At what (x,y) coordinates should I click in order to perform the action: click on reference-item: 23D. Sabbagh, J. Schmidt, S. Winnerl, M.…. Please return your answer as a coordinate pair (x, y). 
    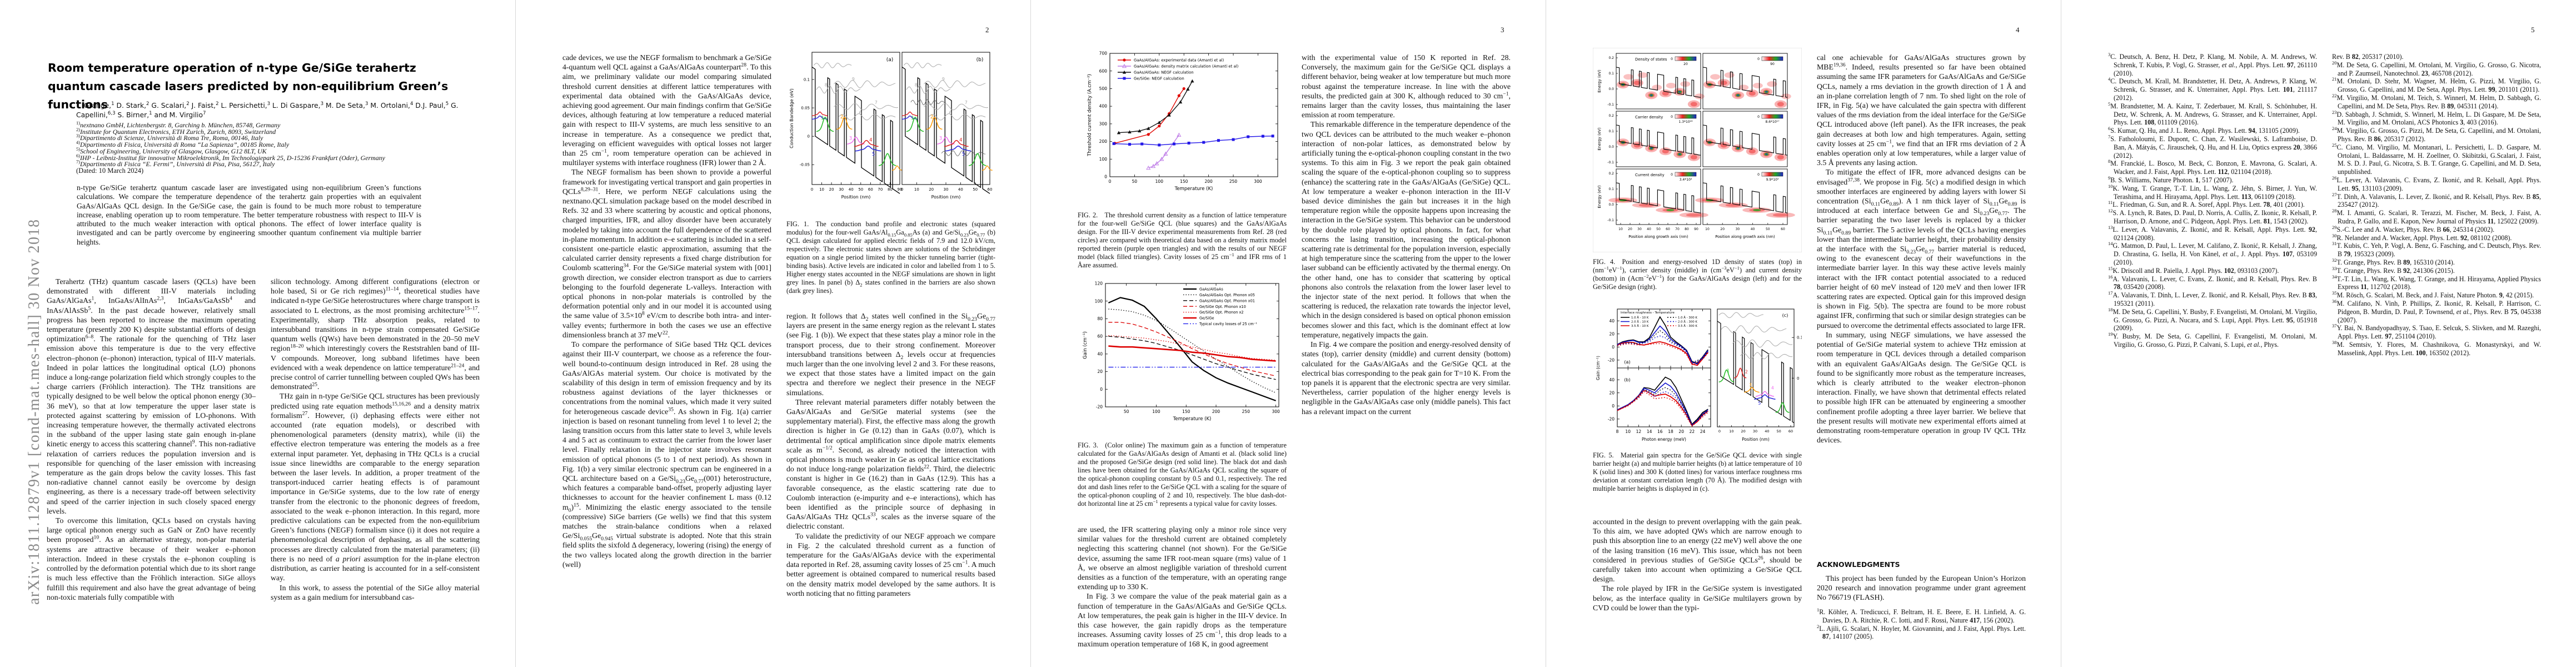
    Looking at the image, I should click on (2436, 118).